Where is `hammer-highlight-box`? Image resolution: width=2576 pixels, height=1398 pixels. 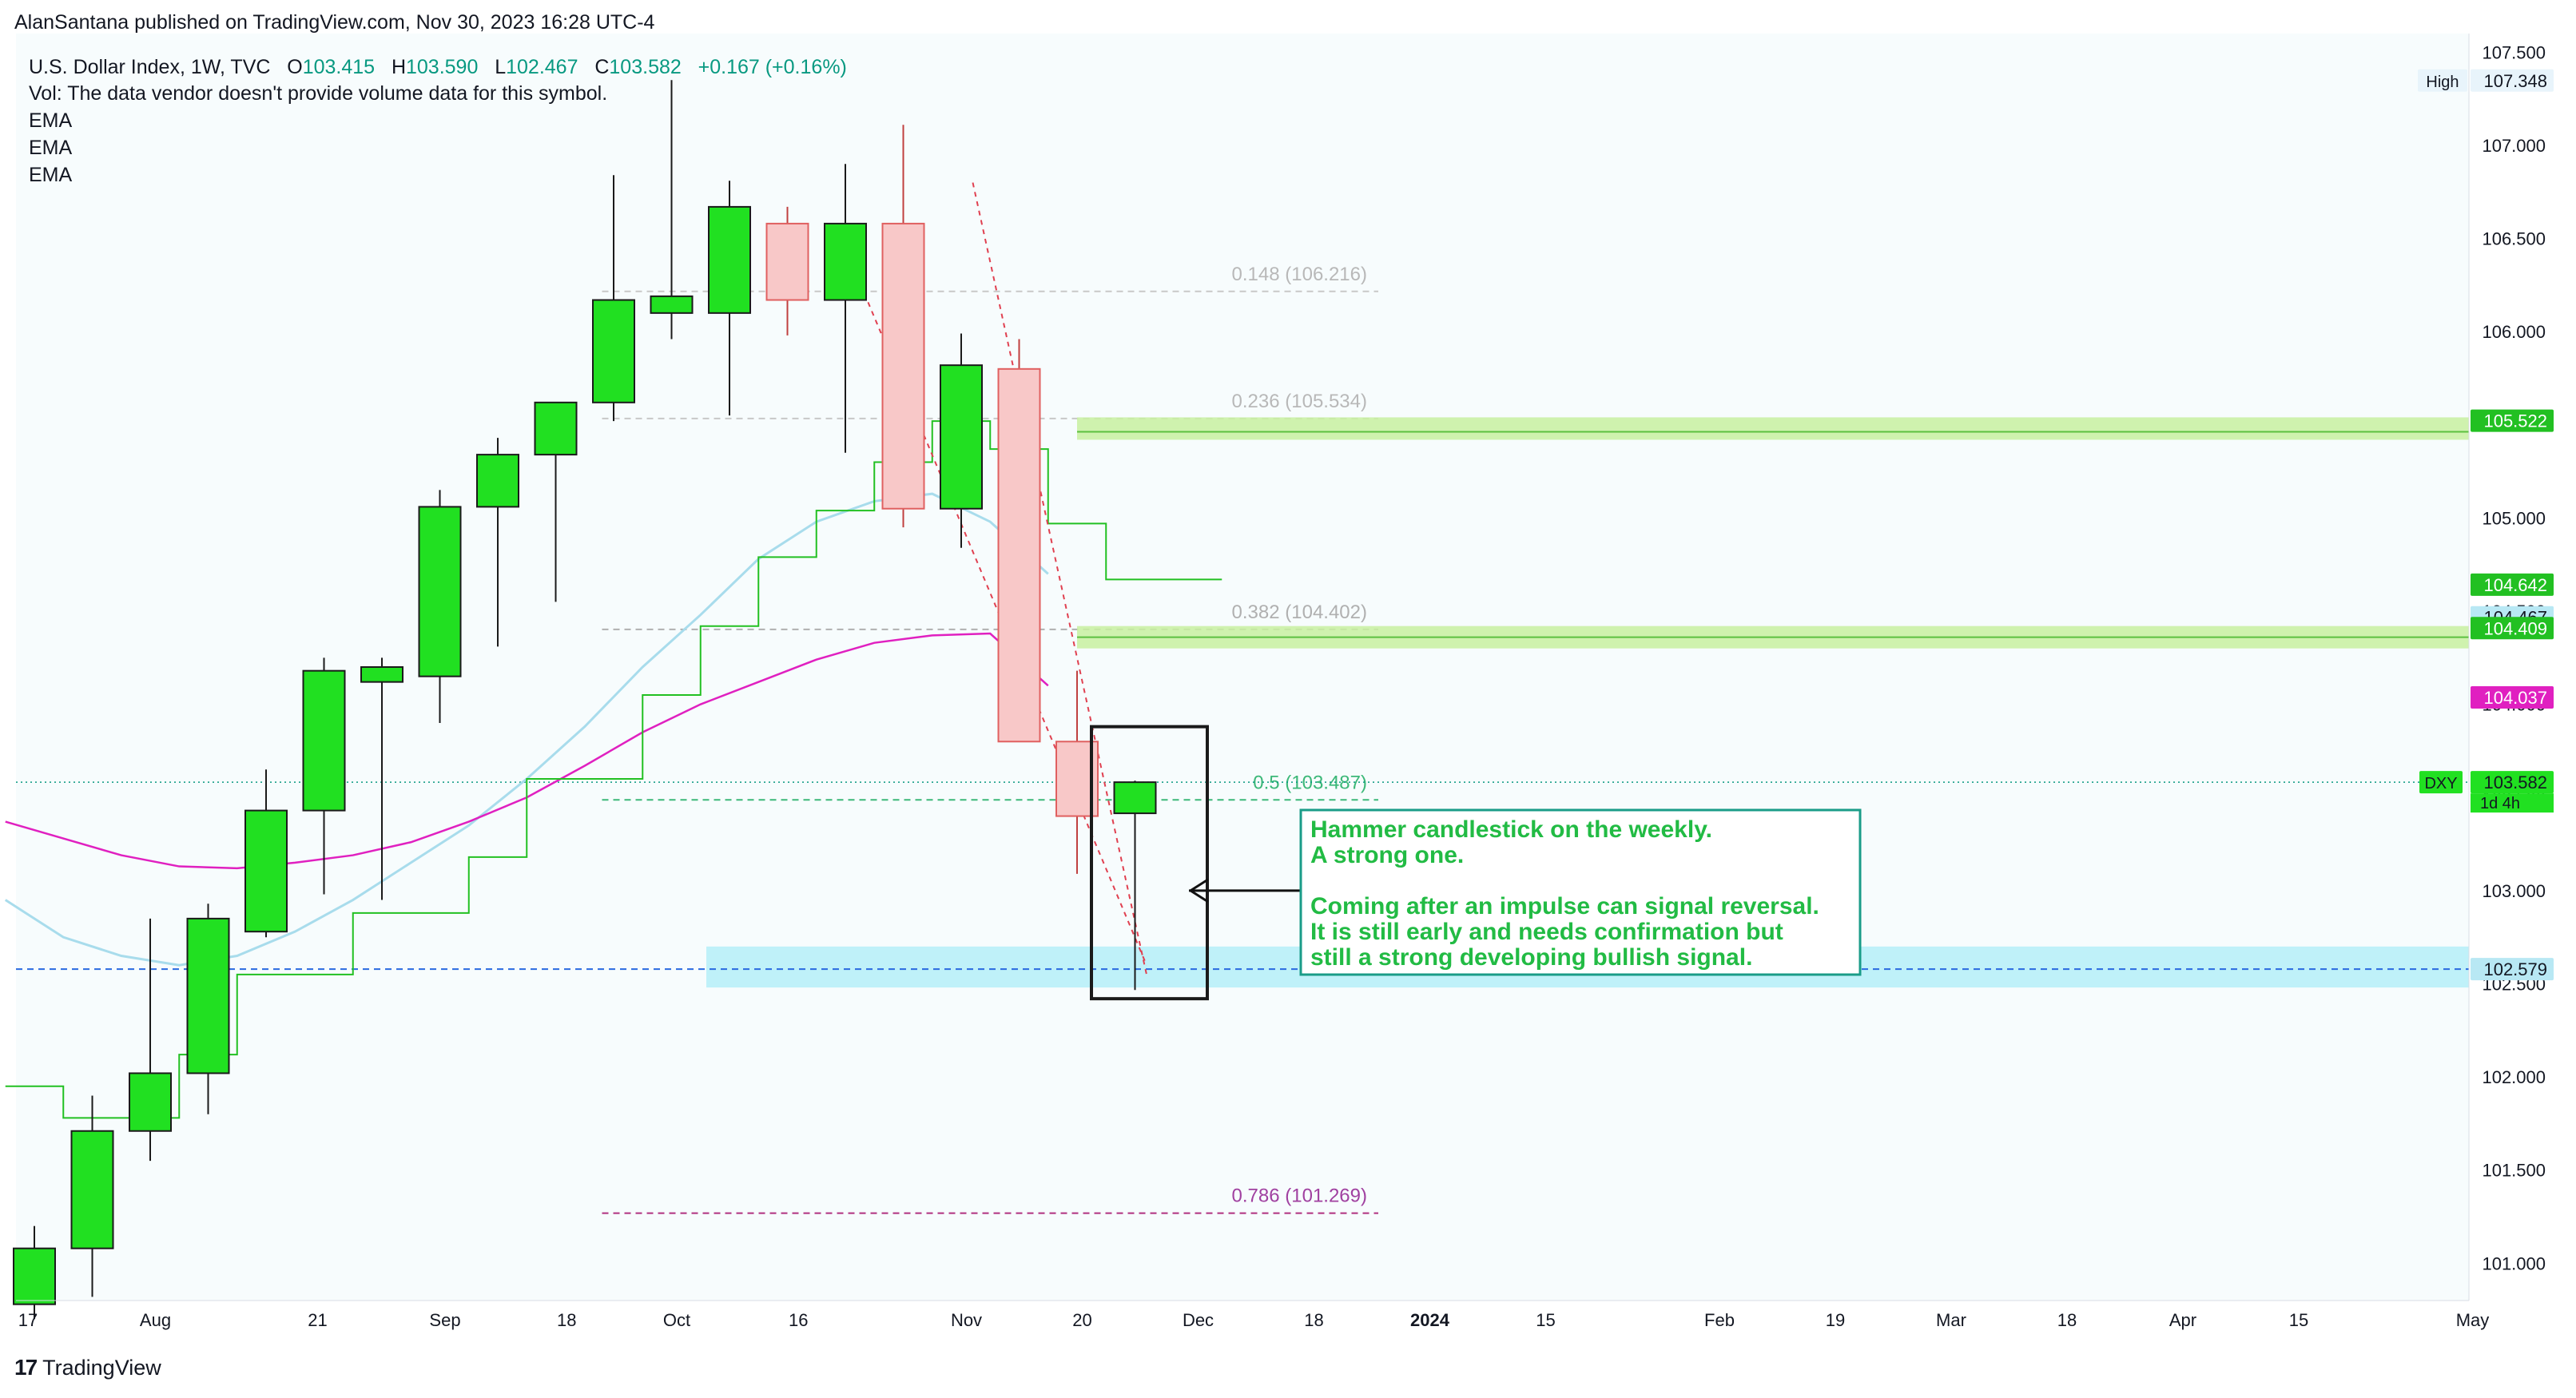 hammer-highlight-box is located at coordinates (1149, 863).